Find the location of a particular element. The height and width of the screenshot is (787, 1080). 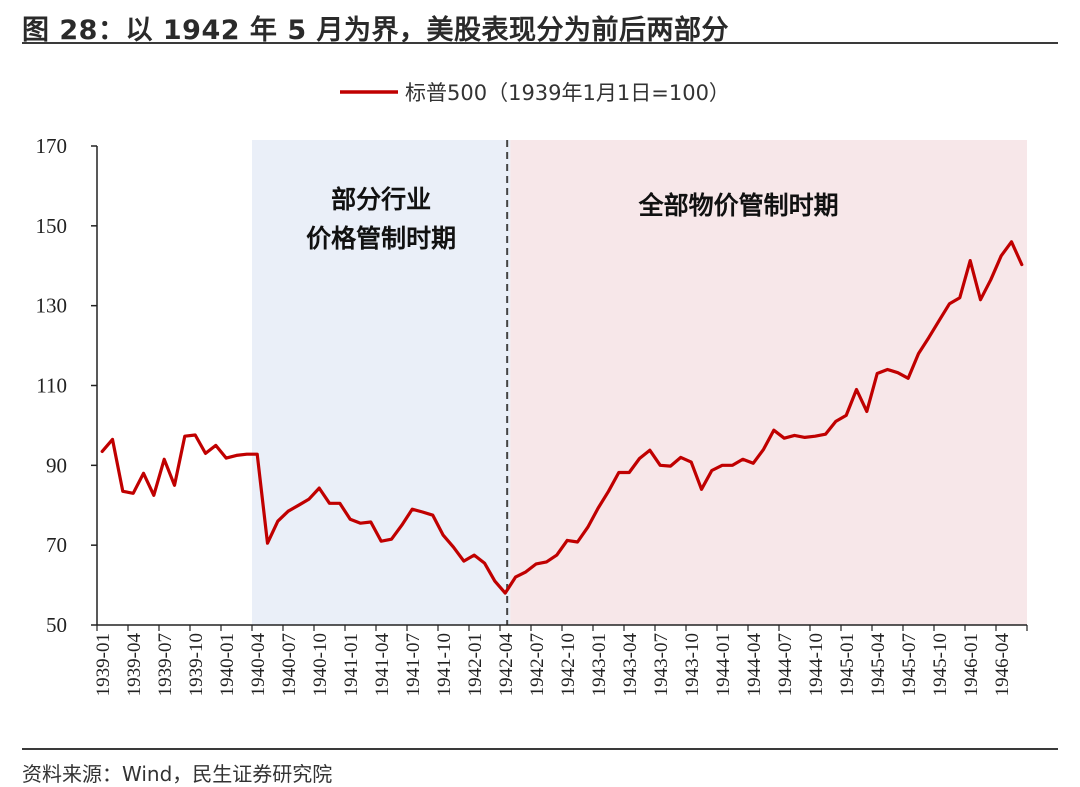

x-tick-label: 1943-10 is located at coordinates (692, 664).